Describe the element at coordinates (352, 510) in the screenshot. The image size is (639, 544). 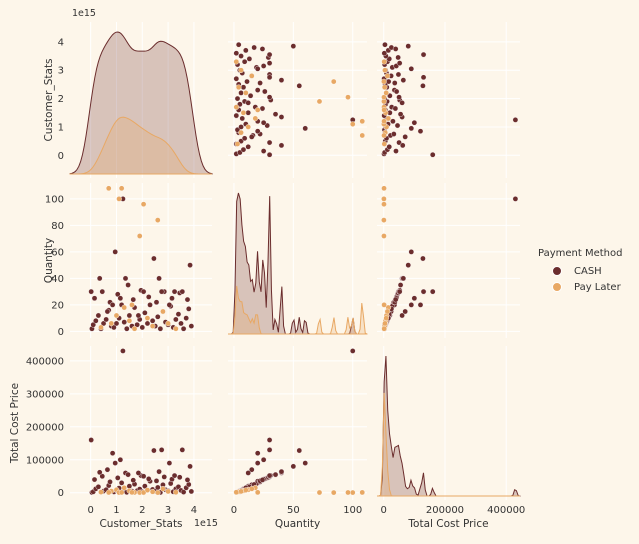
I see `x-tick-label: 100` at that location.